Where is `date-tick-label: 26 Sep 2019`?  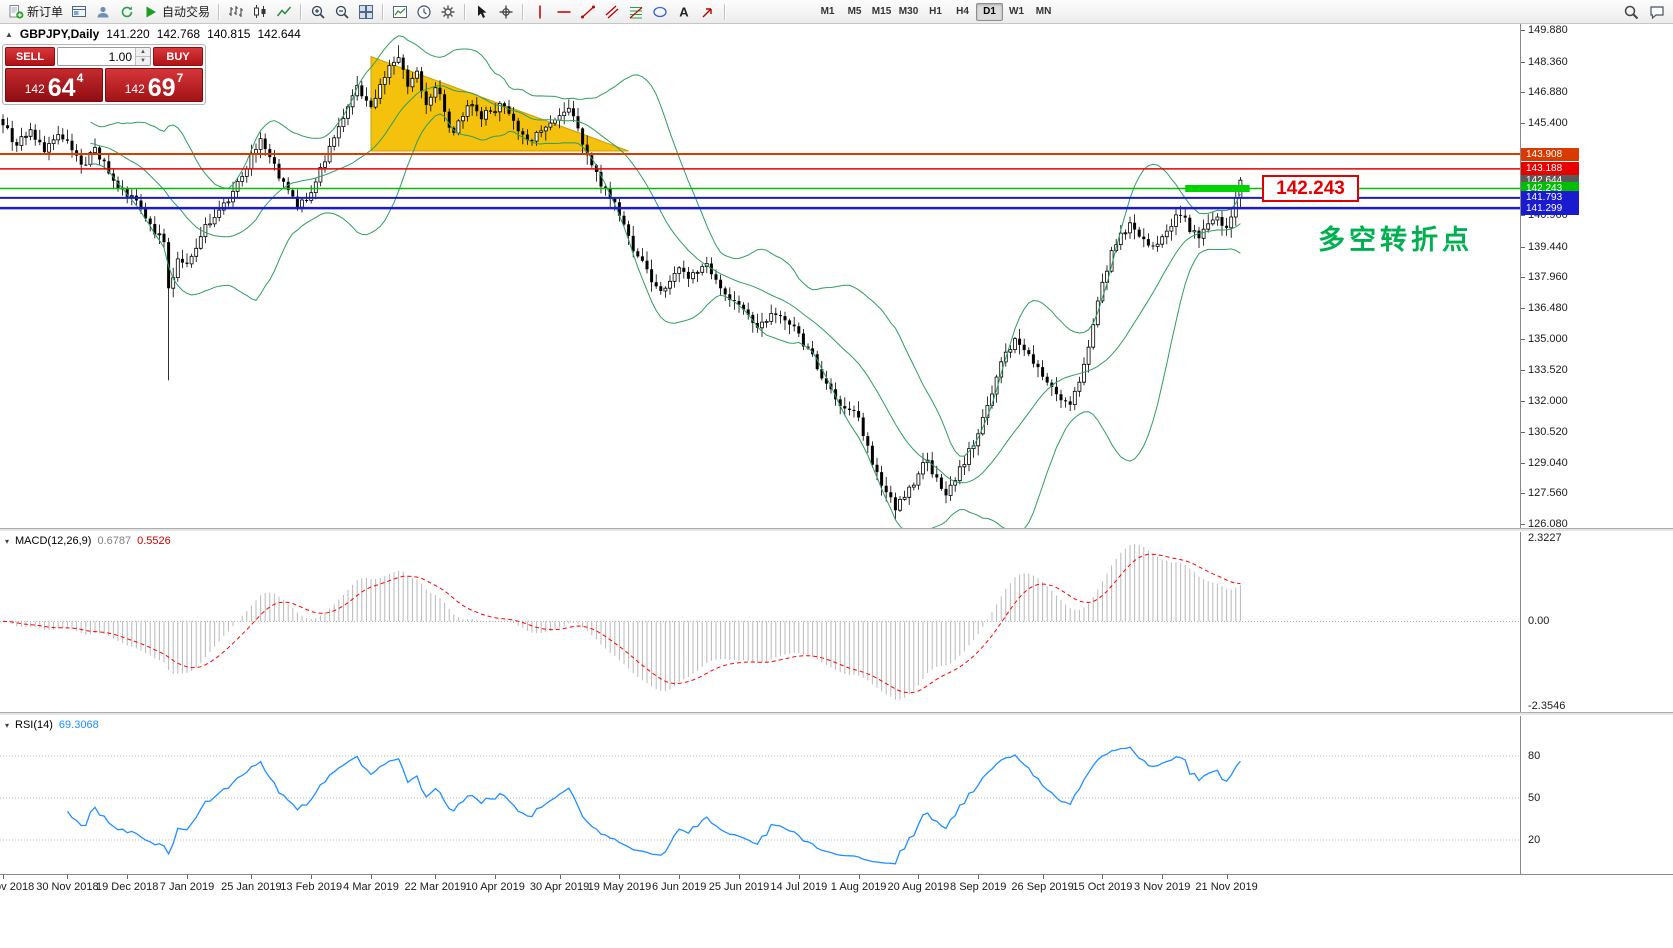 date-tick-label: 26 Sep 2019 is located at coordinates (1042, 887).